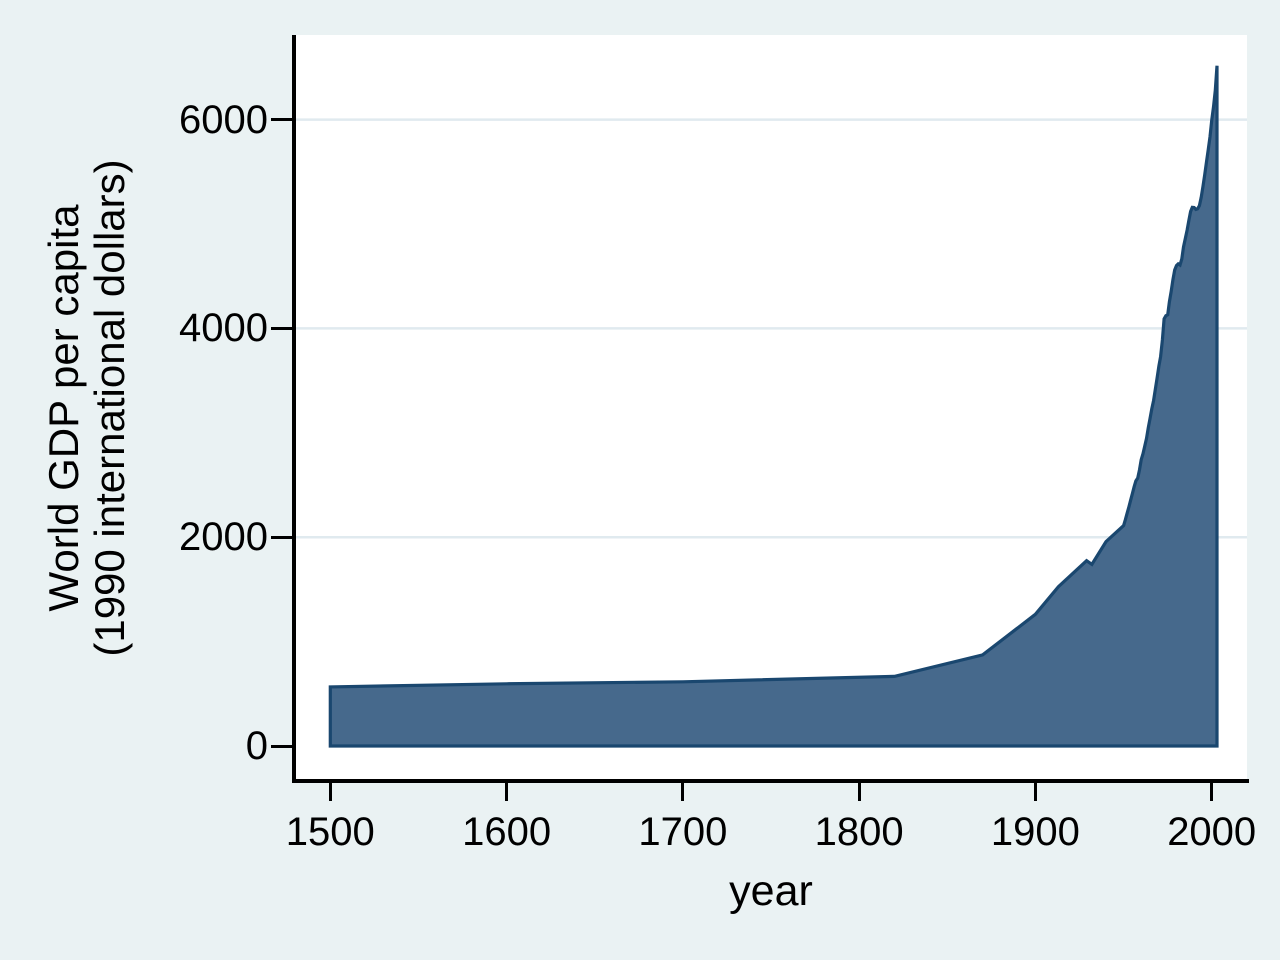  I want to click on y-tick-label: 2000, so click(223, 537).